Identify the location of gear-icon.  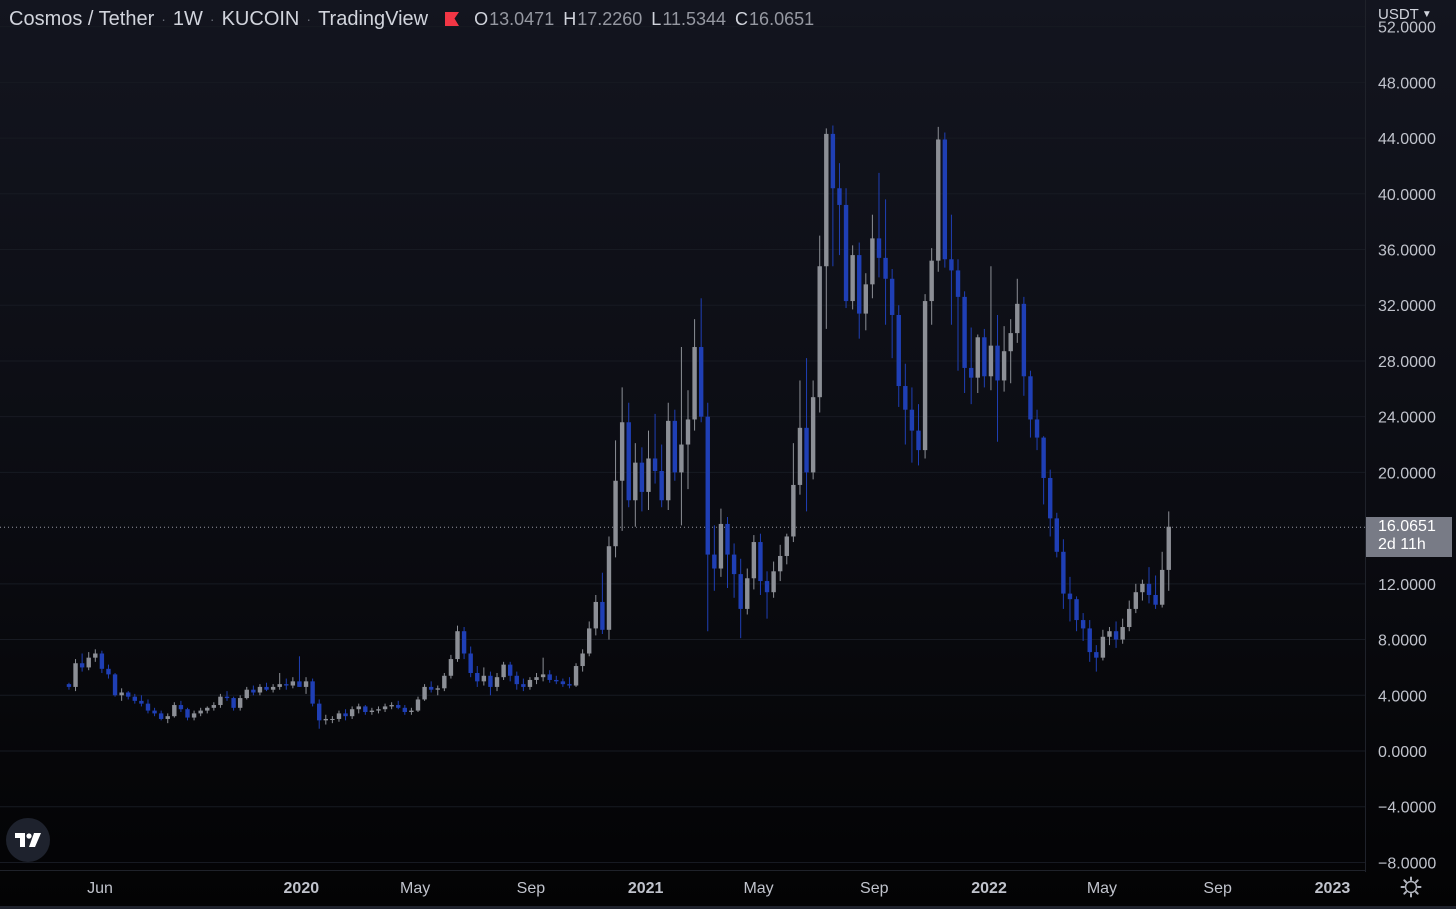
(1411, 887).